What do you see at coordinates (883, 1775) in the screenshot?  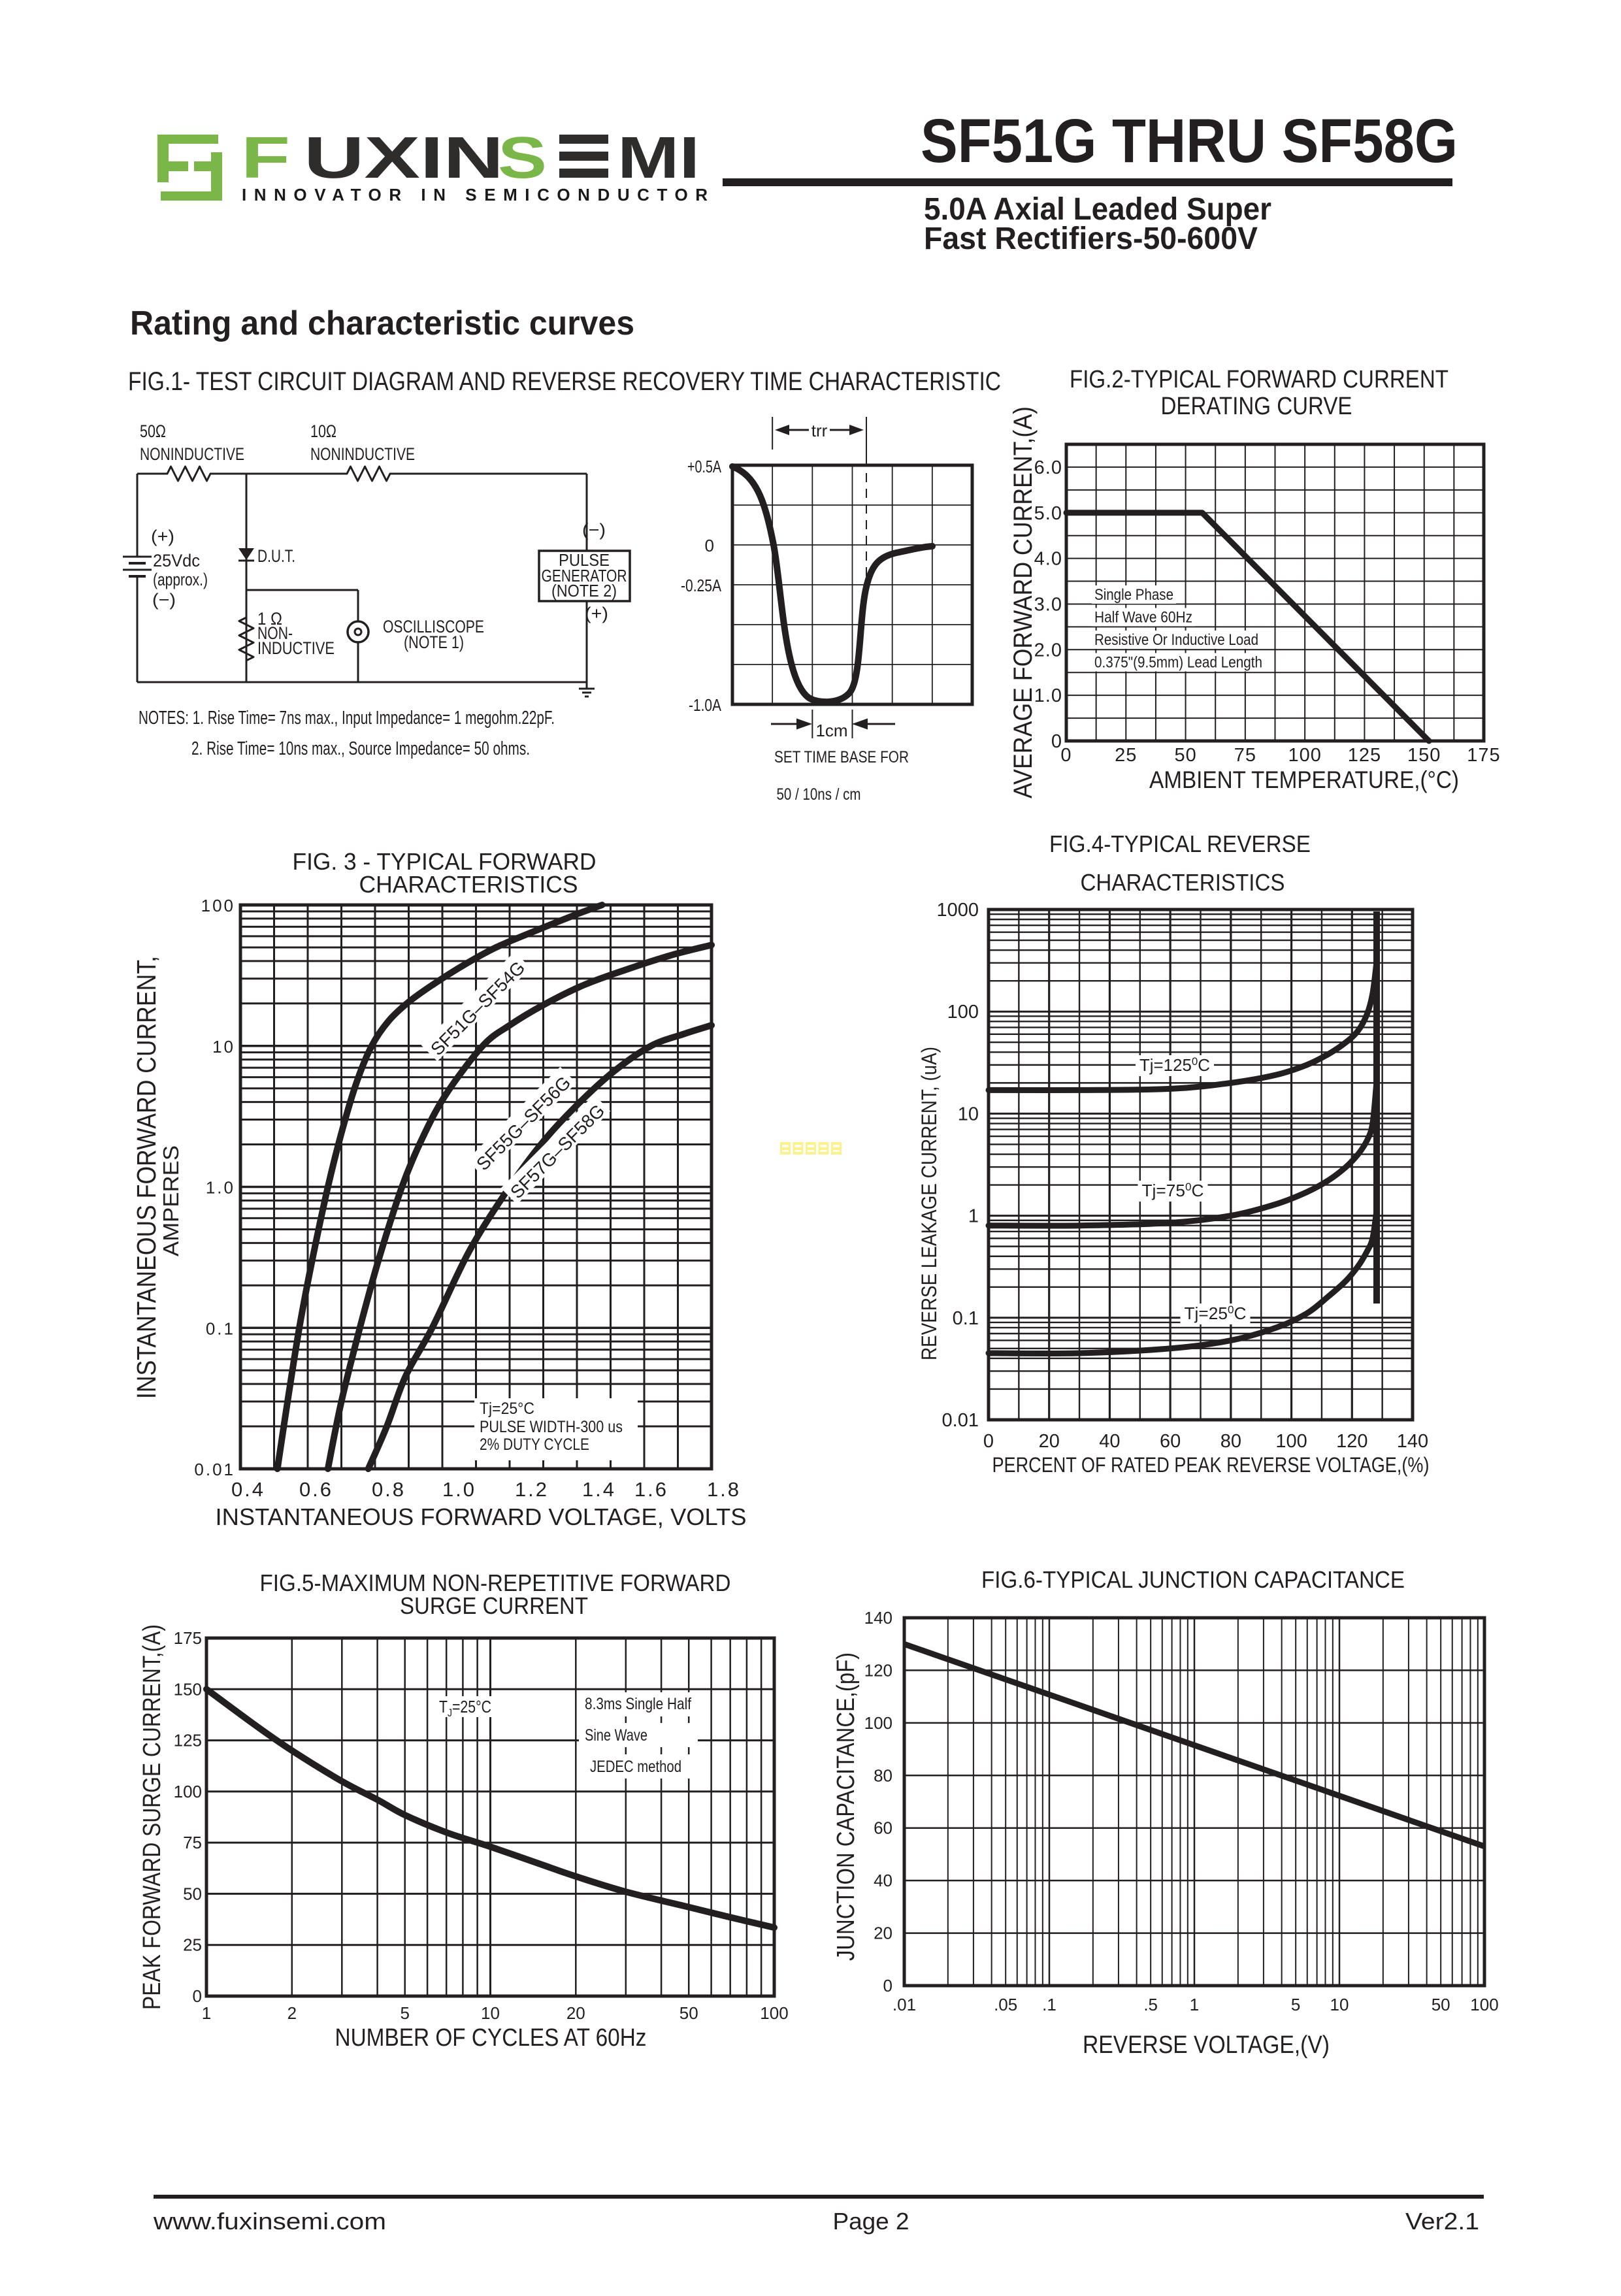 I see `svg-text: 80` at bounding box center [883, 1775].